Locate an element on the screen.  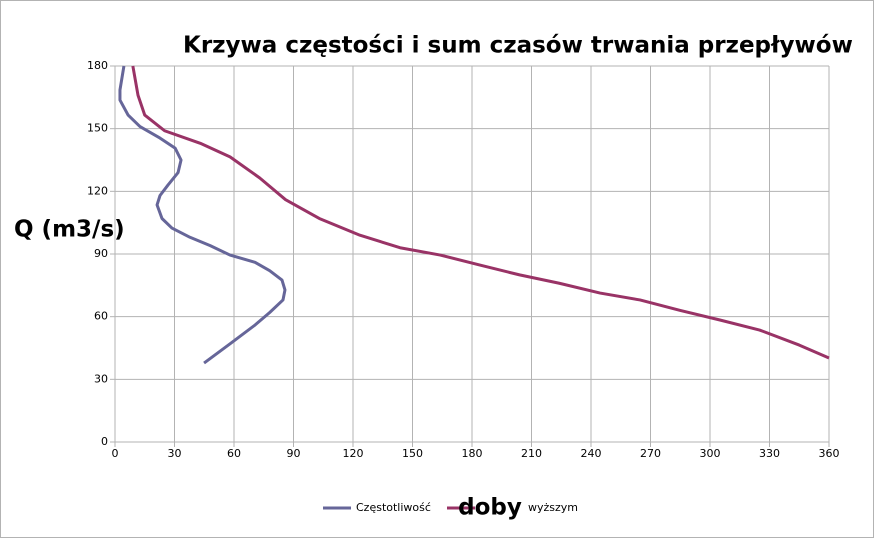
legend: Częstotliwość wyższym is located at coordinates (450, 507).